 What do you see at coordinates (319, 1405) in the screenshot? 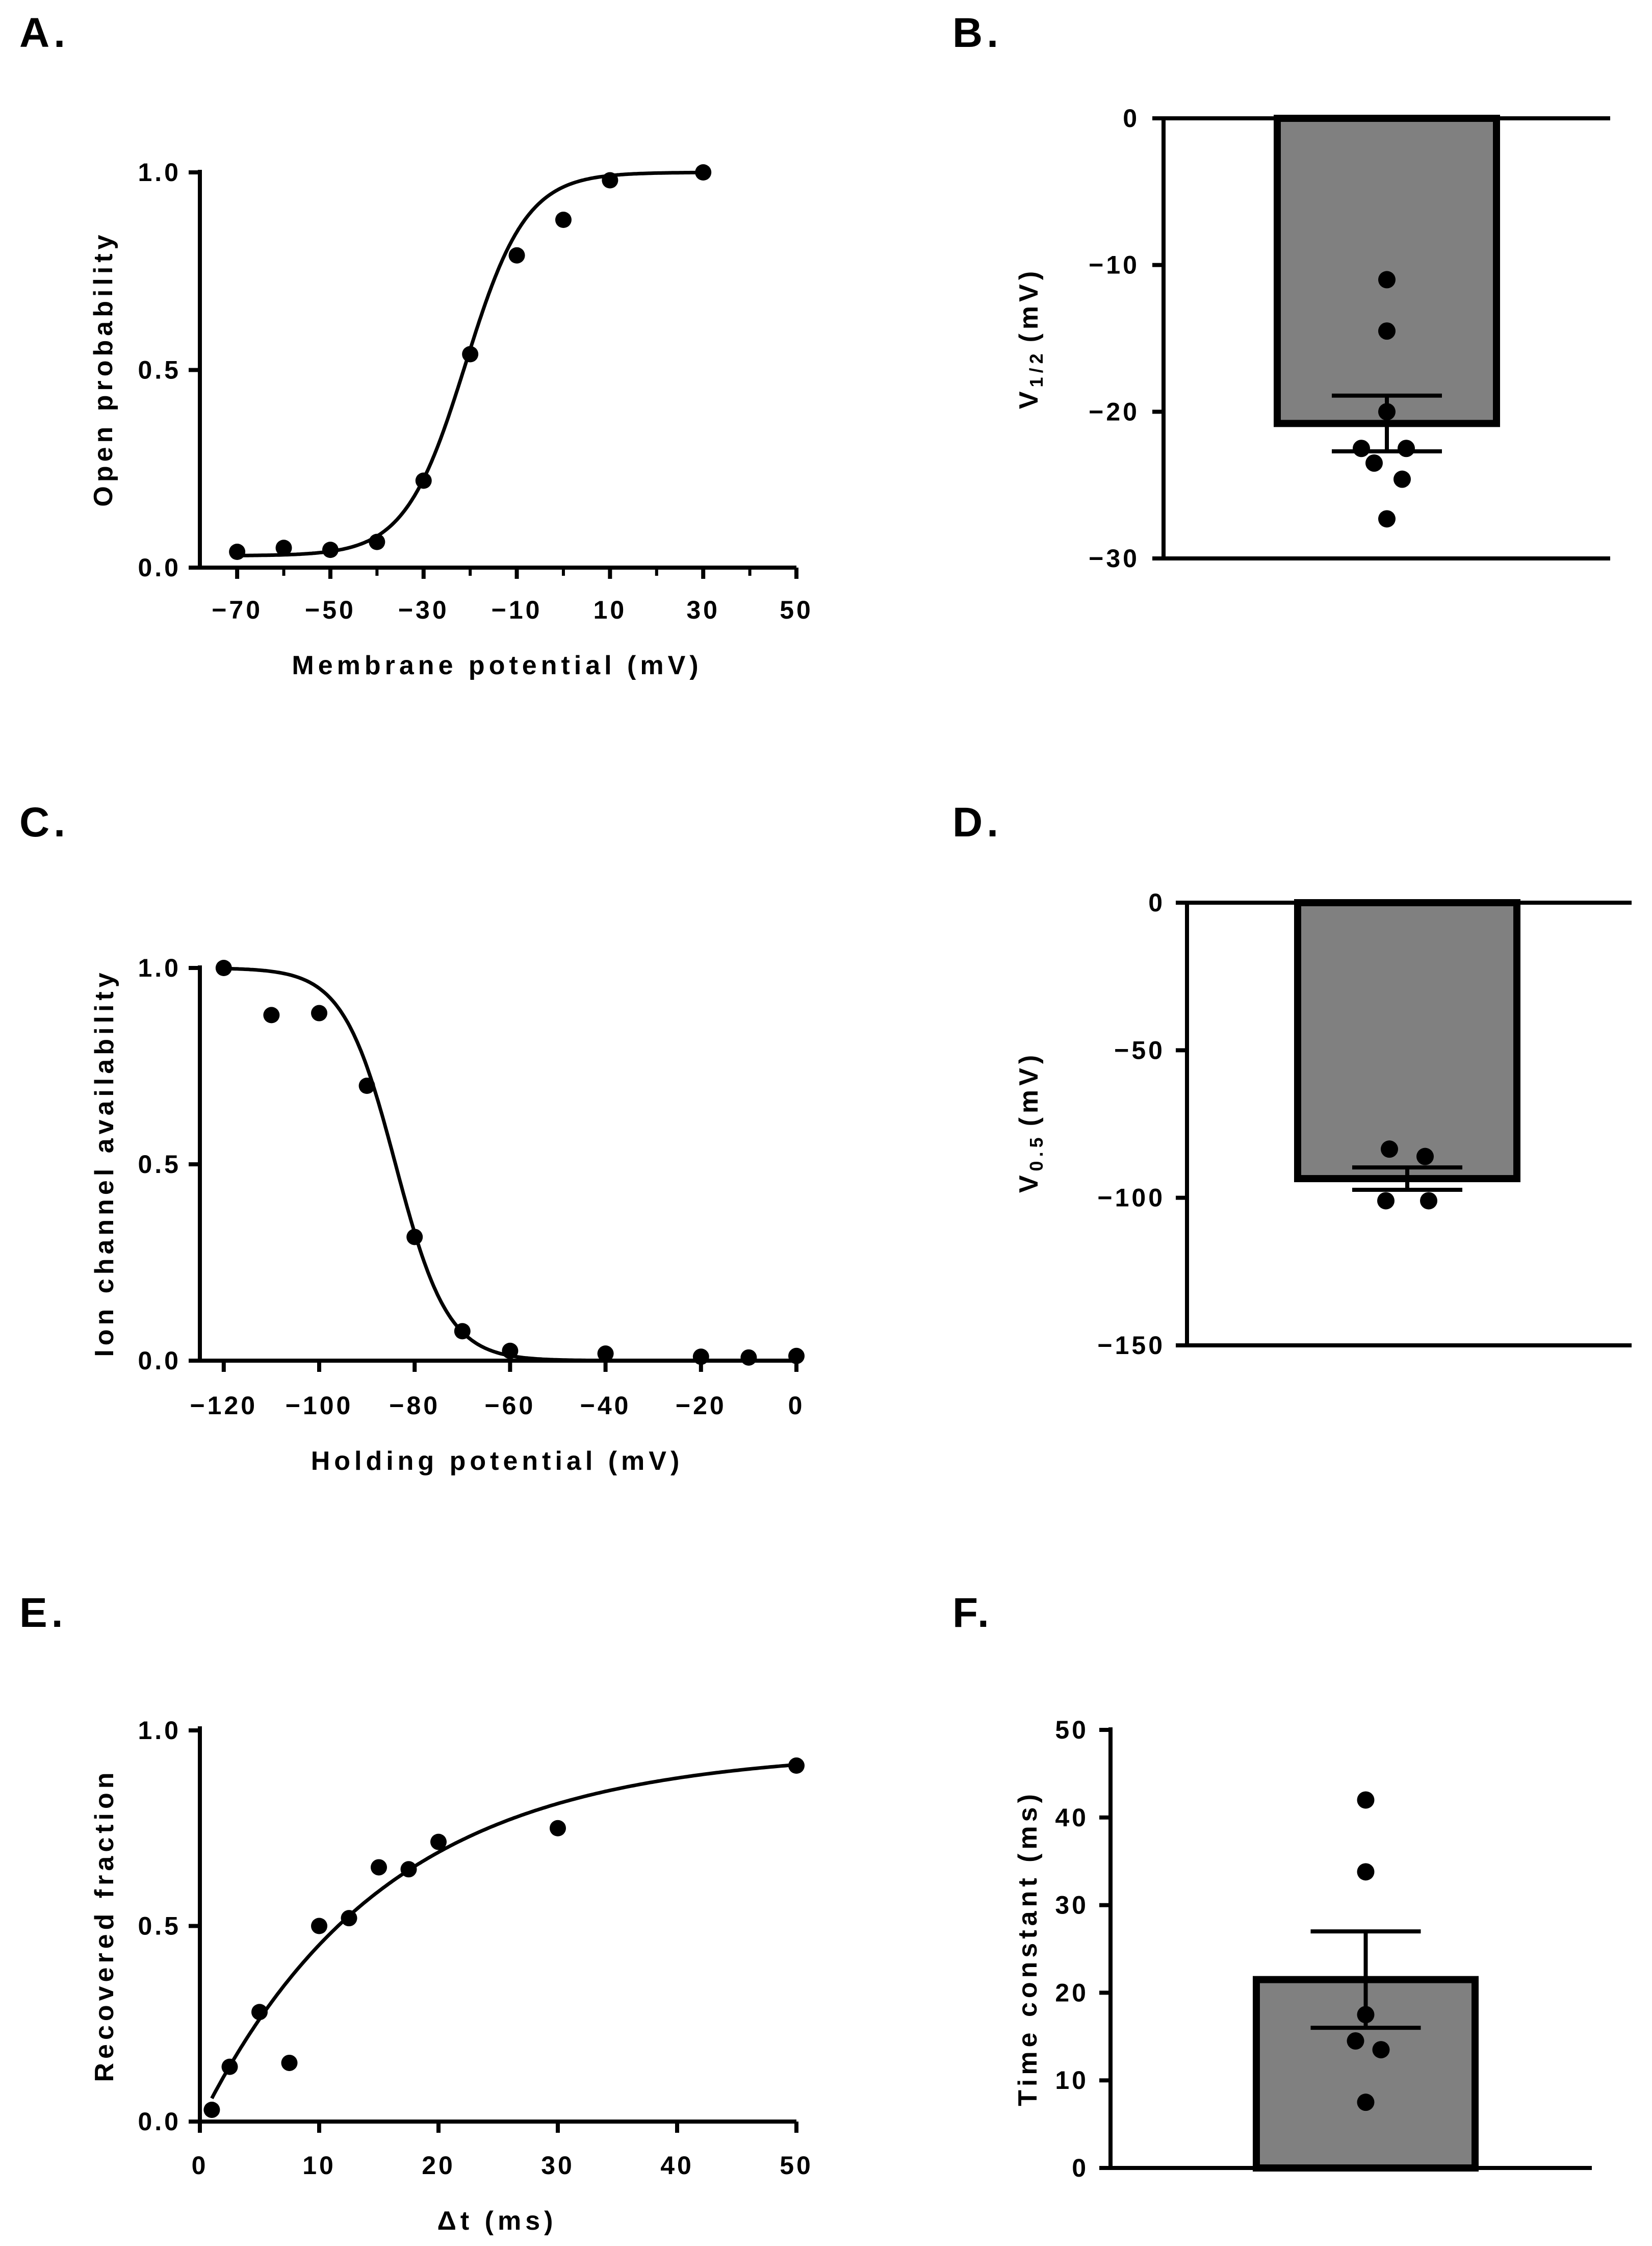
I see `x-tick-label: −100` at bounding box center [319, 1405].